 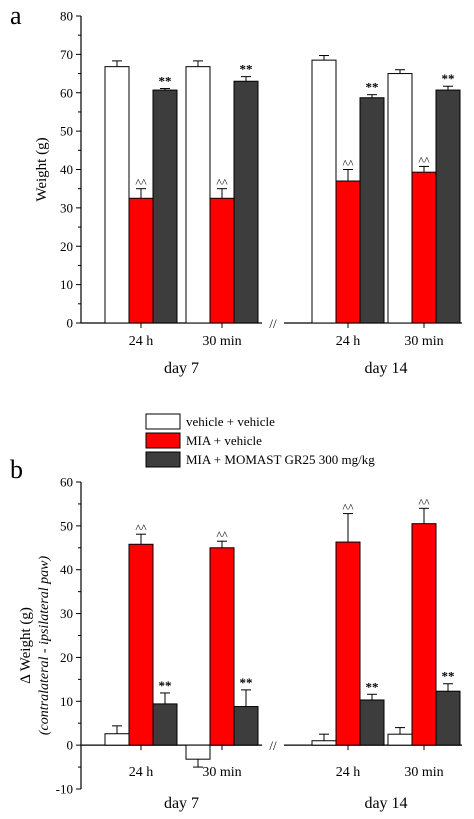 I want to click on legend-label: MIA + vehicle, so click(x=224, y=440).